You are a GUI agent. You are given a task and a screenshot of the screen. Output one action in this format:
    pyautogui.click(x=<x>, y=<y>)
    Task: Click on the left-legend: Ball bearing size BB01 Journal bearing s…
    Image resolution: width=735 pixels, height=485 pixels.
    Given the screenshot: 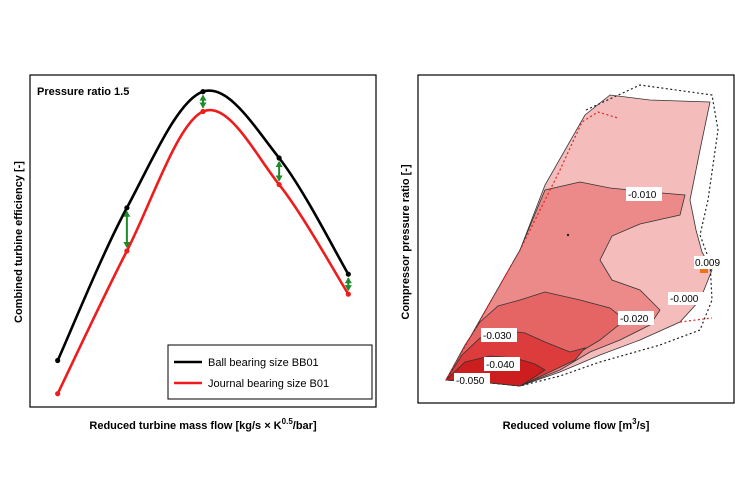 What is the action you would take?
    pyautogui.click(x=270, y=372)
    